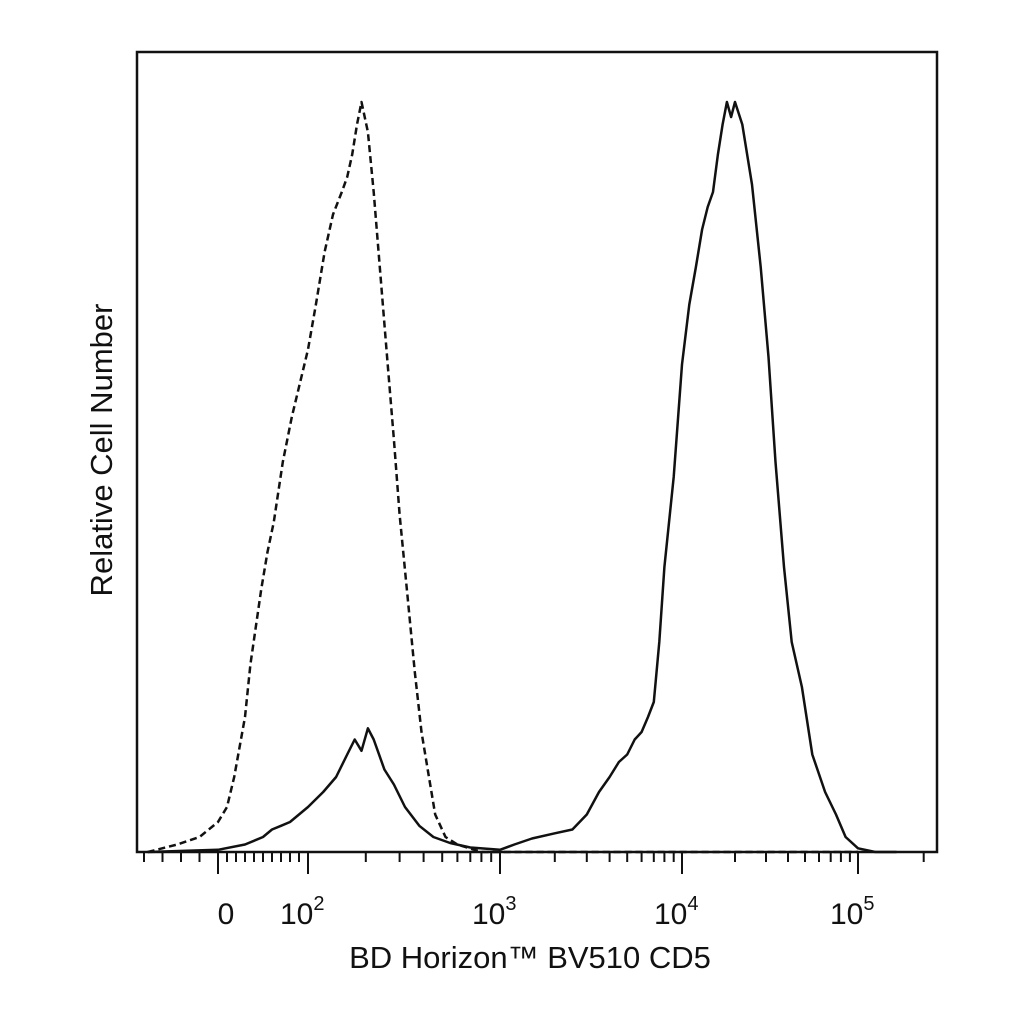 The image size is (1024, 1024). What do you see at coordinates (534, 863) in the screenshot?
I see `x-axis-ticks` at bounding box center [534, 863].